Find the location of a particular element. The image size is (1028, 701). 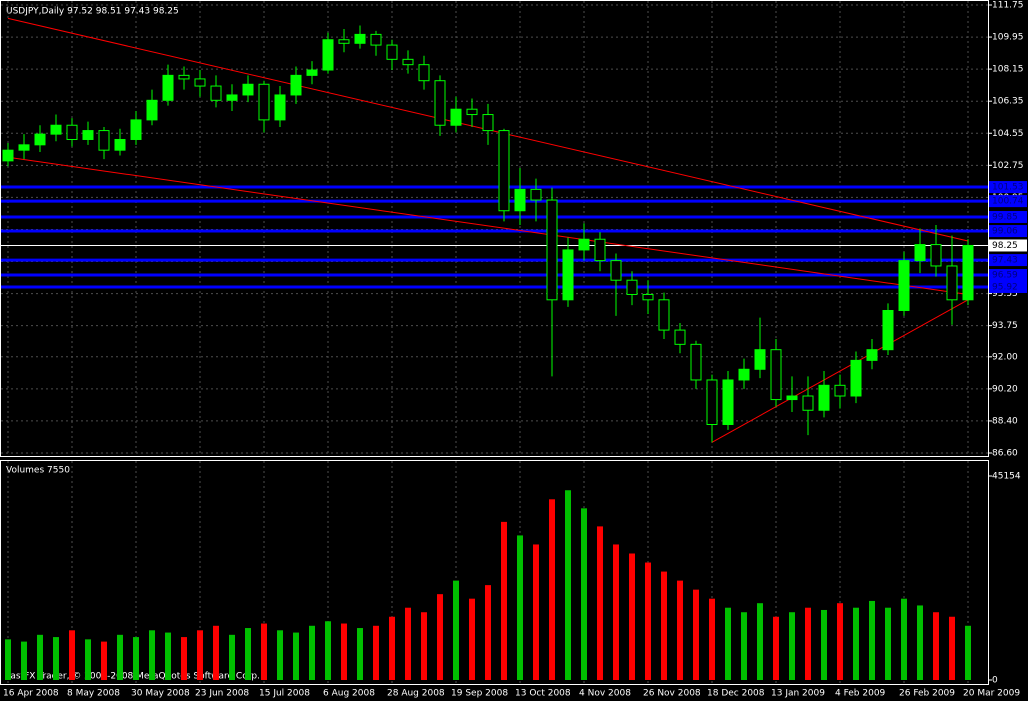

y-tick-label: 106.35 is located at coordinates (1008, 102).